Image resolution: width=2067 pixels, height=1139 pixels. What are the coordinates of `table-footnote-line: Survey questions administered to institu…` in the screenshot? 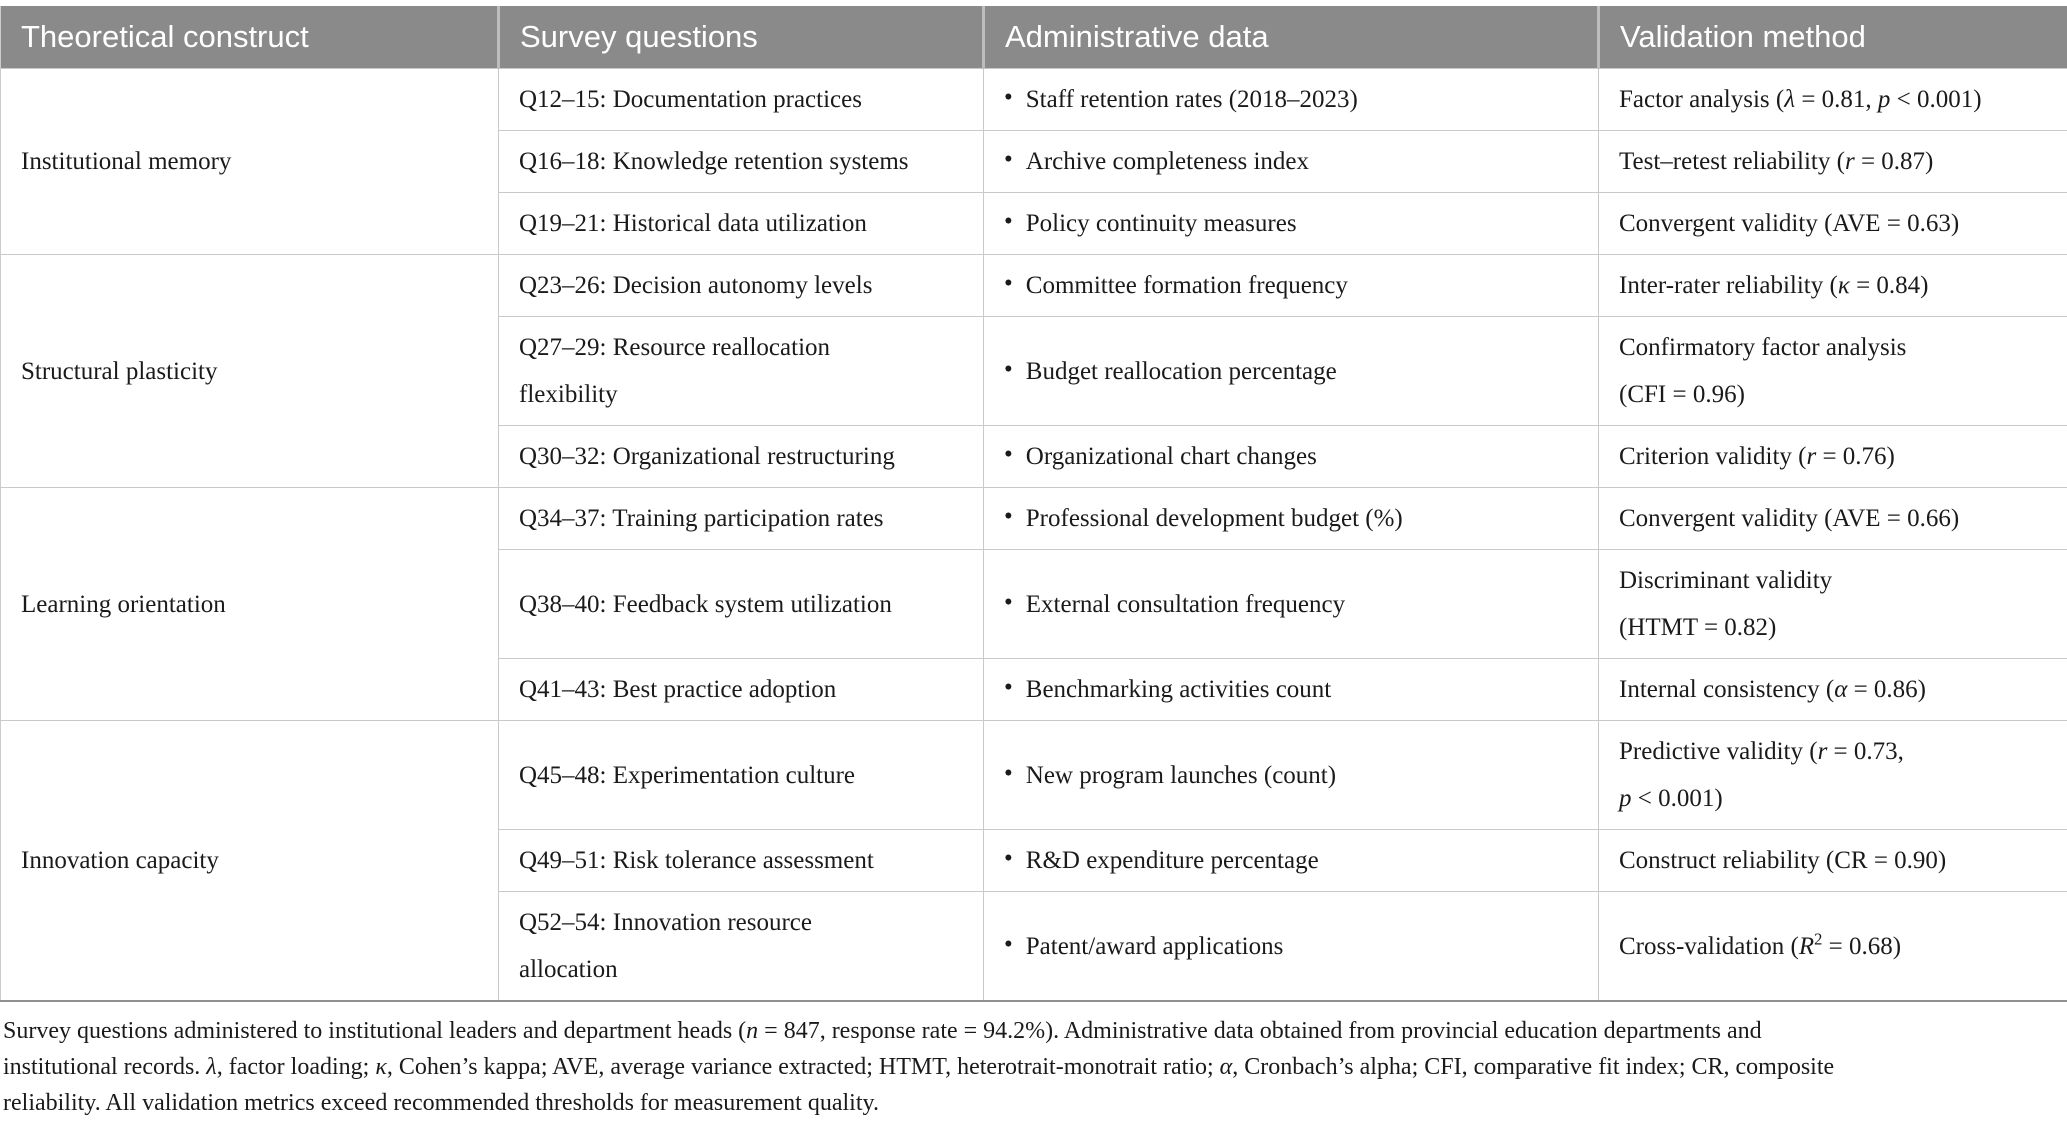 It's located at (882, 1031).